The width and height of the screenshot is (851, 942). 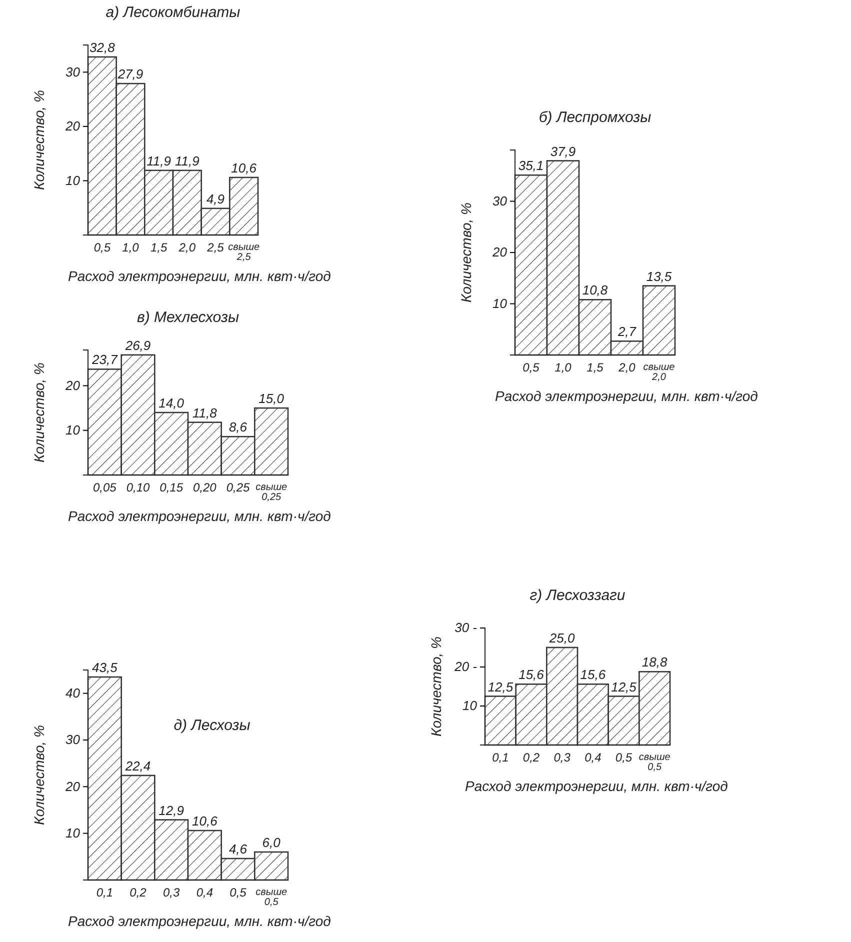 What do you see at coordinates (244, 253) in the screenshot?
I see `x-tick-label: свыше 2,5` at bounding box center [244, 253].